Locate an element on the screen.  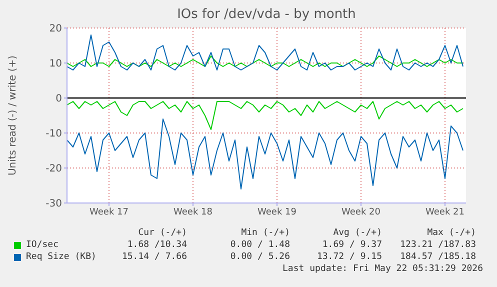
y-tick-label: 20 is located at coordinates (55, 29).